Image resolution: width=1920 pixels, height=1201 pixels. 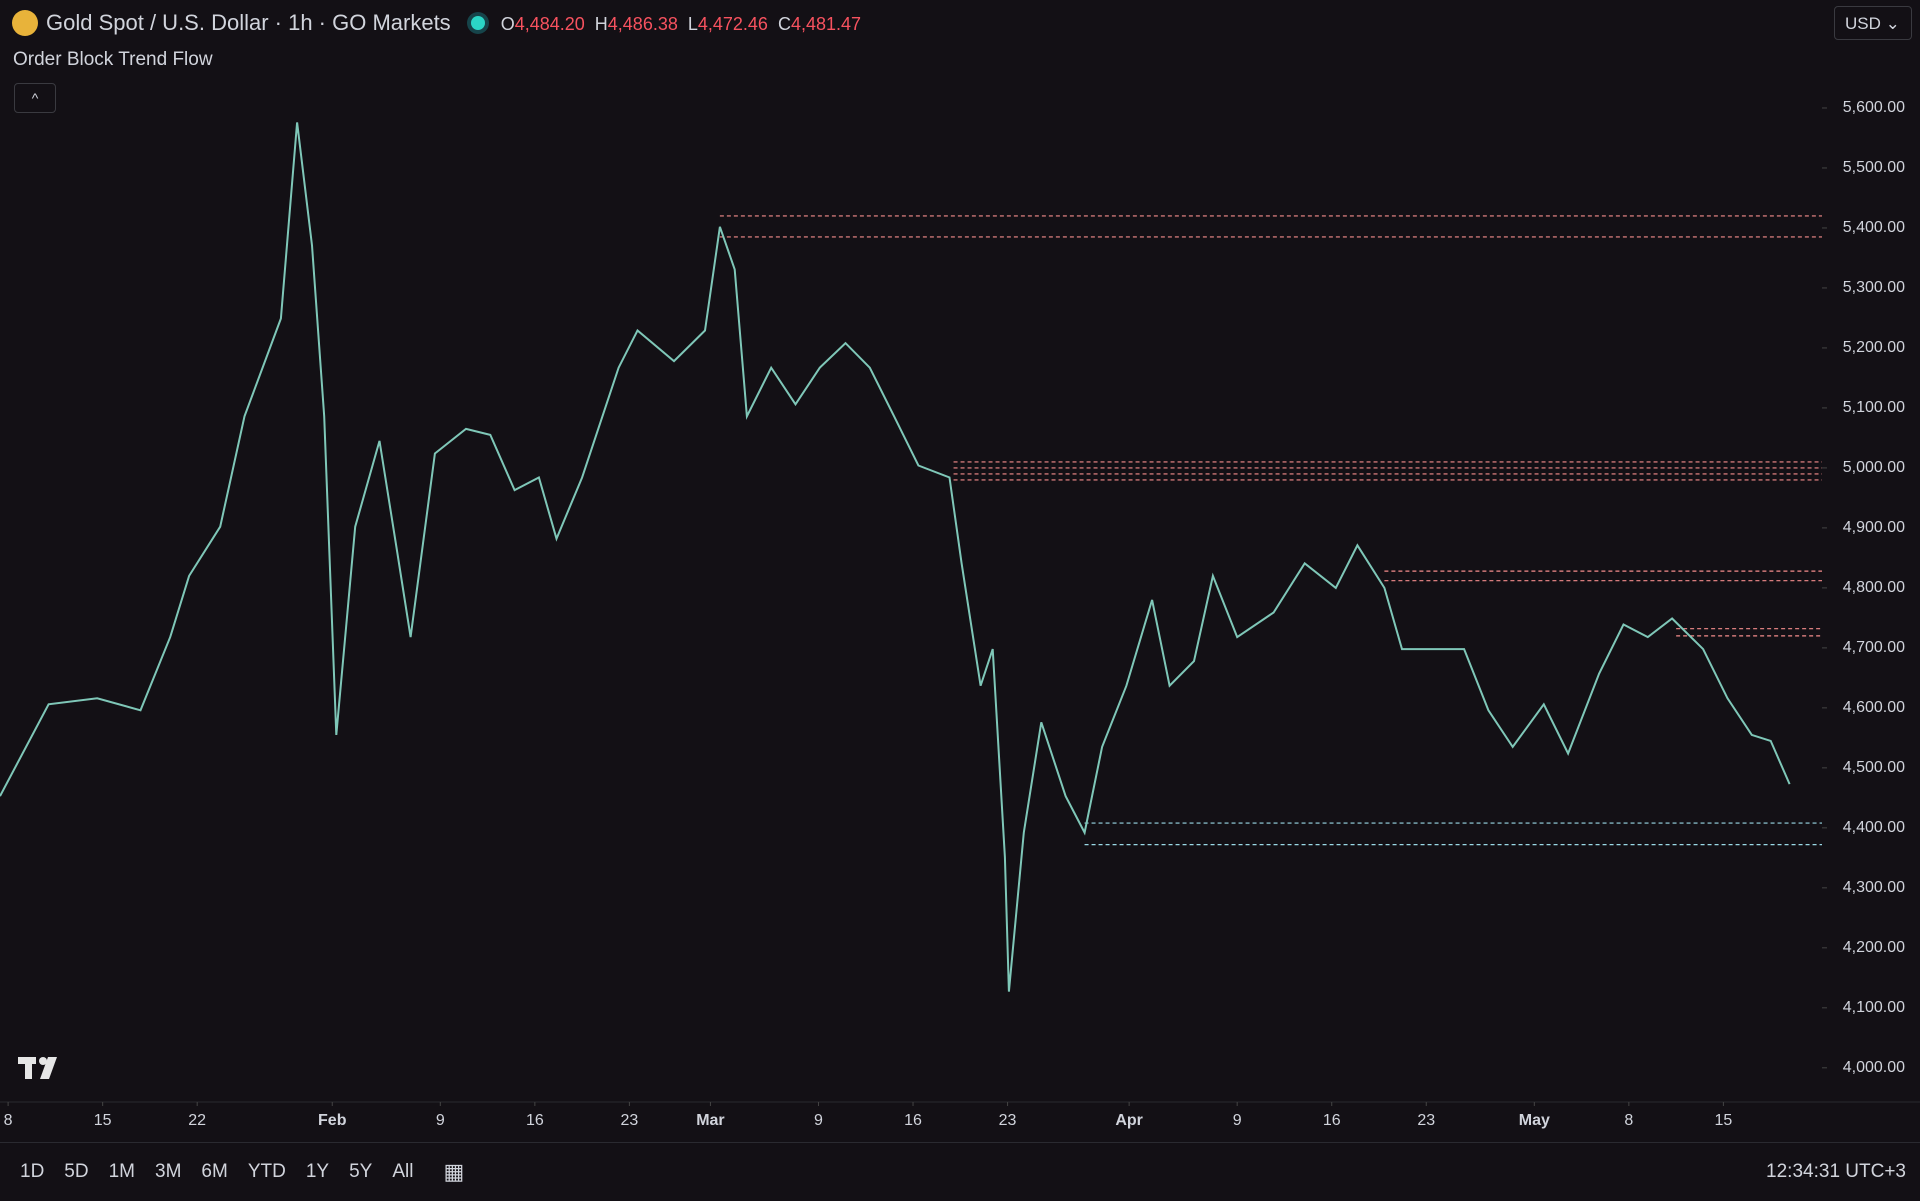 What do you see at coordinates (122, 1172) in the screenshot?
I see `range-button: 1M` at bounding box center [122, 1172].